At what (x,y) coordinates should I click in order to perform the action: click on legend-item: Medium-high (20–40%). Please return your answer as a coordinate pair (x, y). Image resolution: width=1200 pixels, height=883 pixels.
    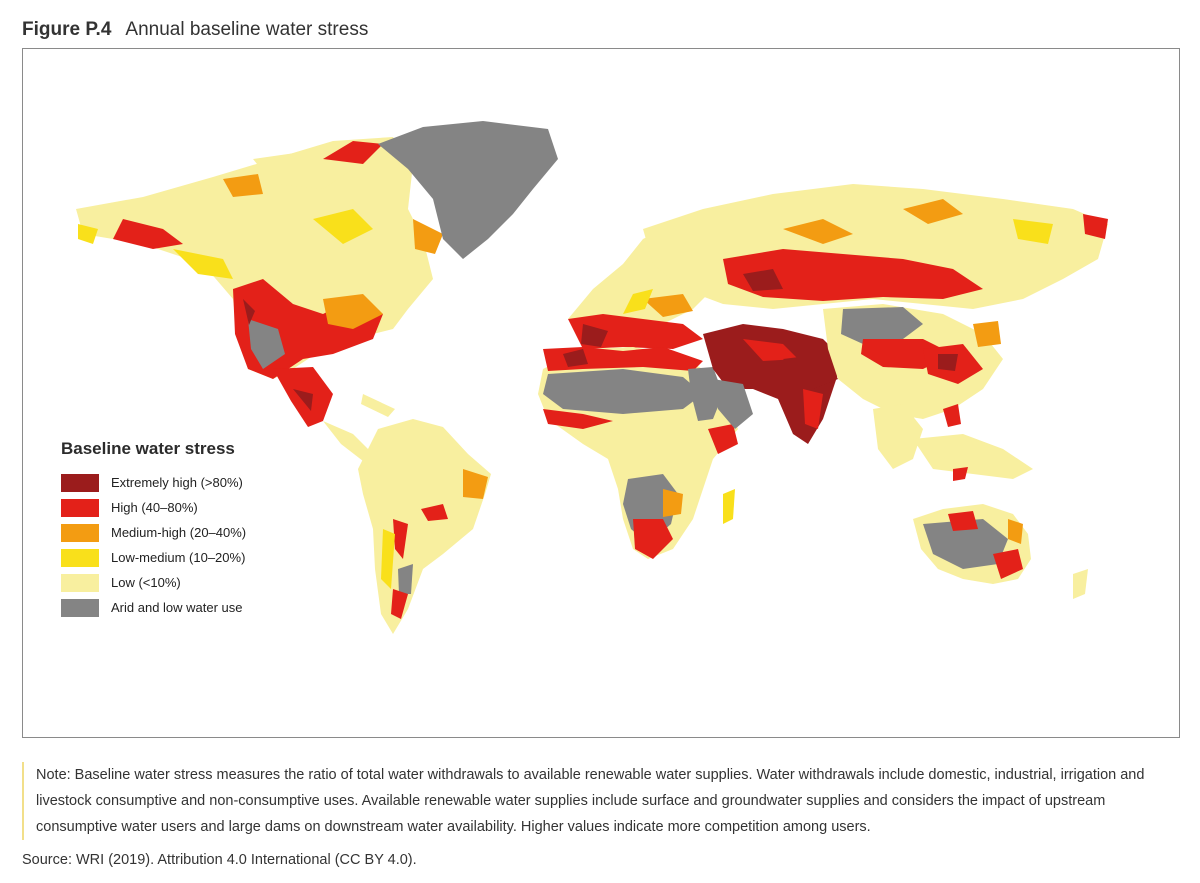
    Looking at the image, I should click on (153, 532).